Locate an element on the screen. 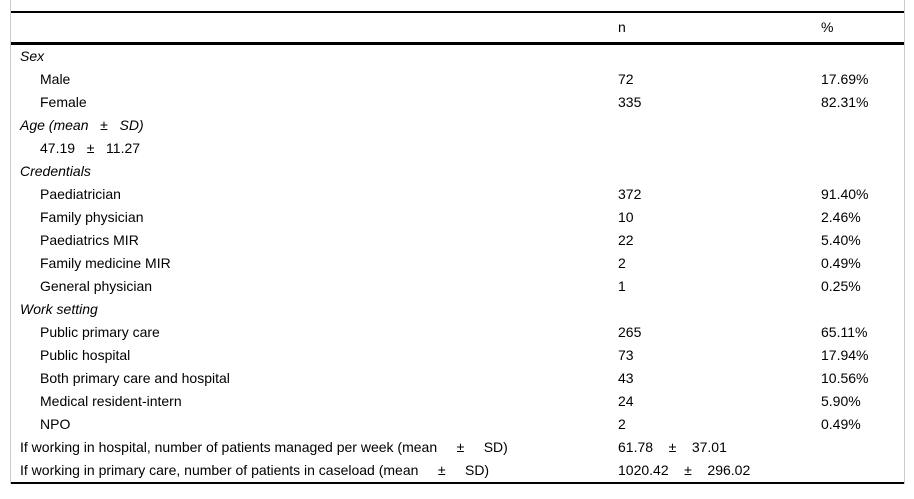  table-bottom-rule is located at coordinates (457, 483).